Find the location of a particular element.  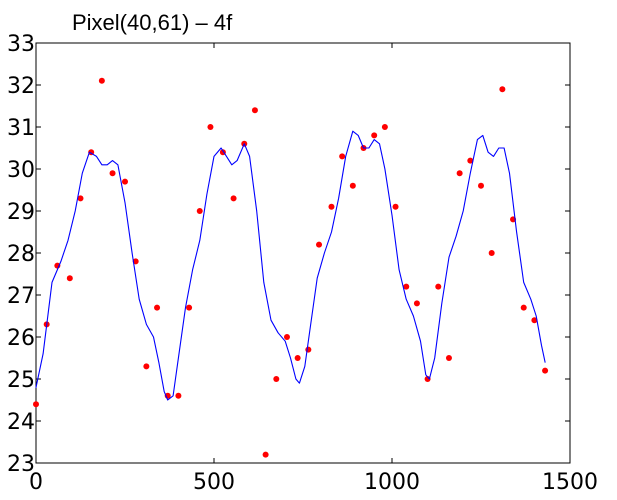

y-tick-label: 30 is located at coordinates (21, 170).